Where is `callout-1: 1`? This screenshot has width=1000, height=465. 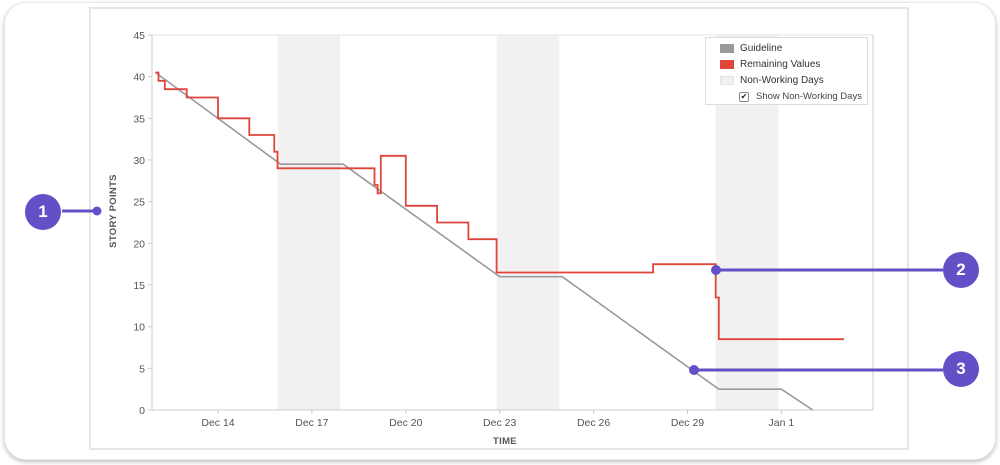 callout-1: 1 is located at coordinates (43, 212).